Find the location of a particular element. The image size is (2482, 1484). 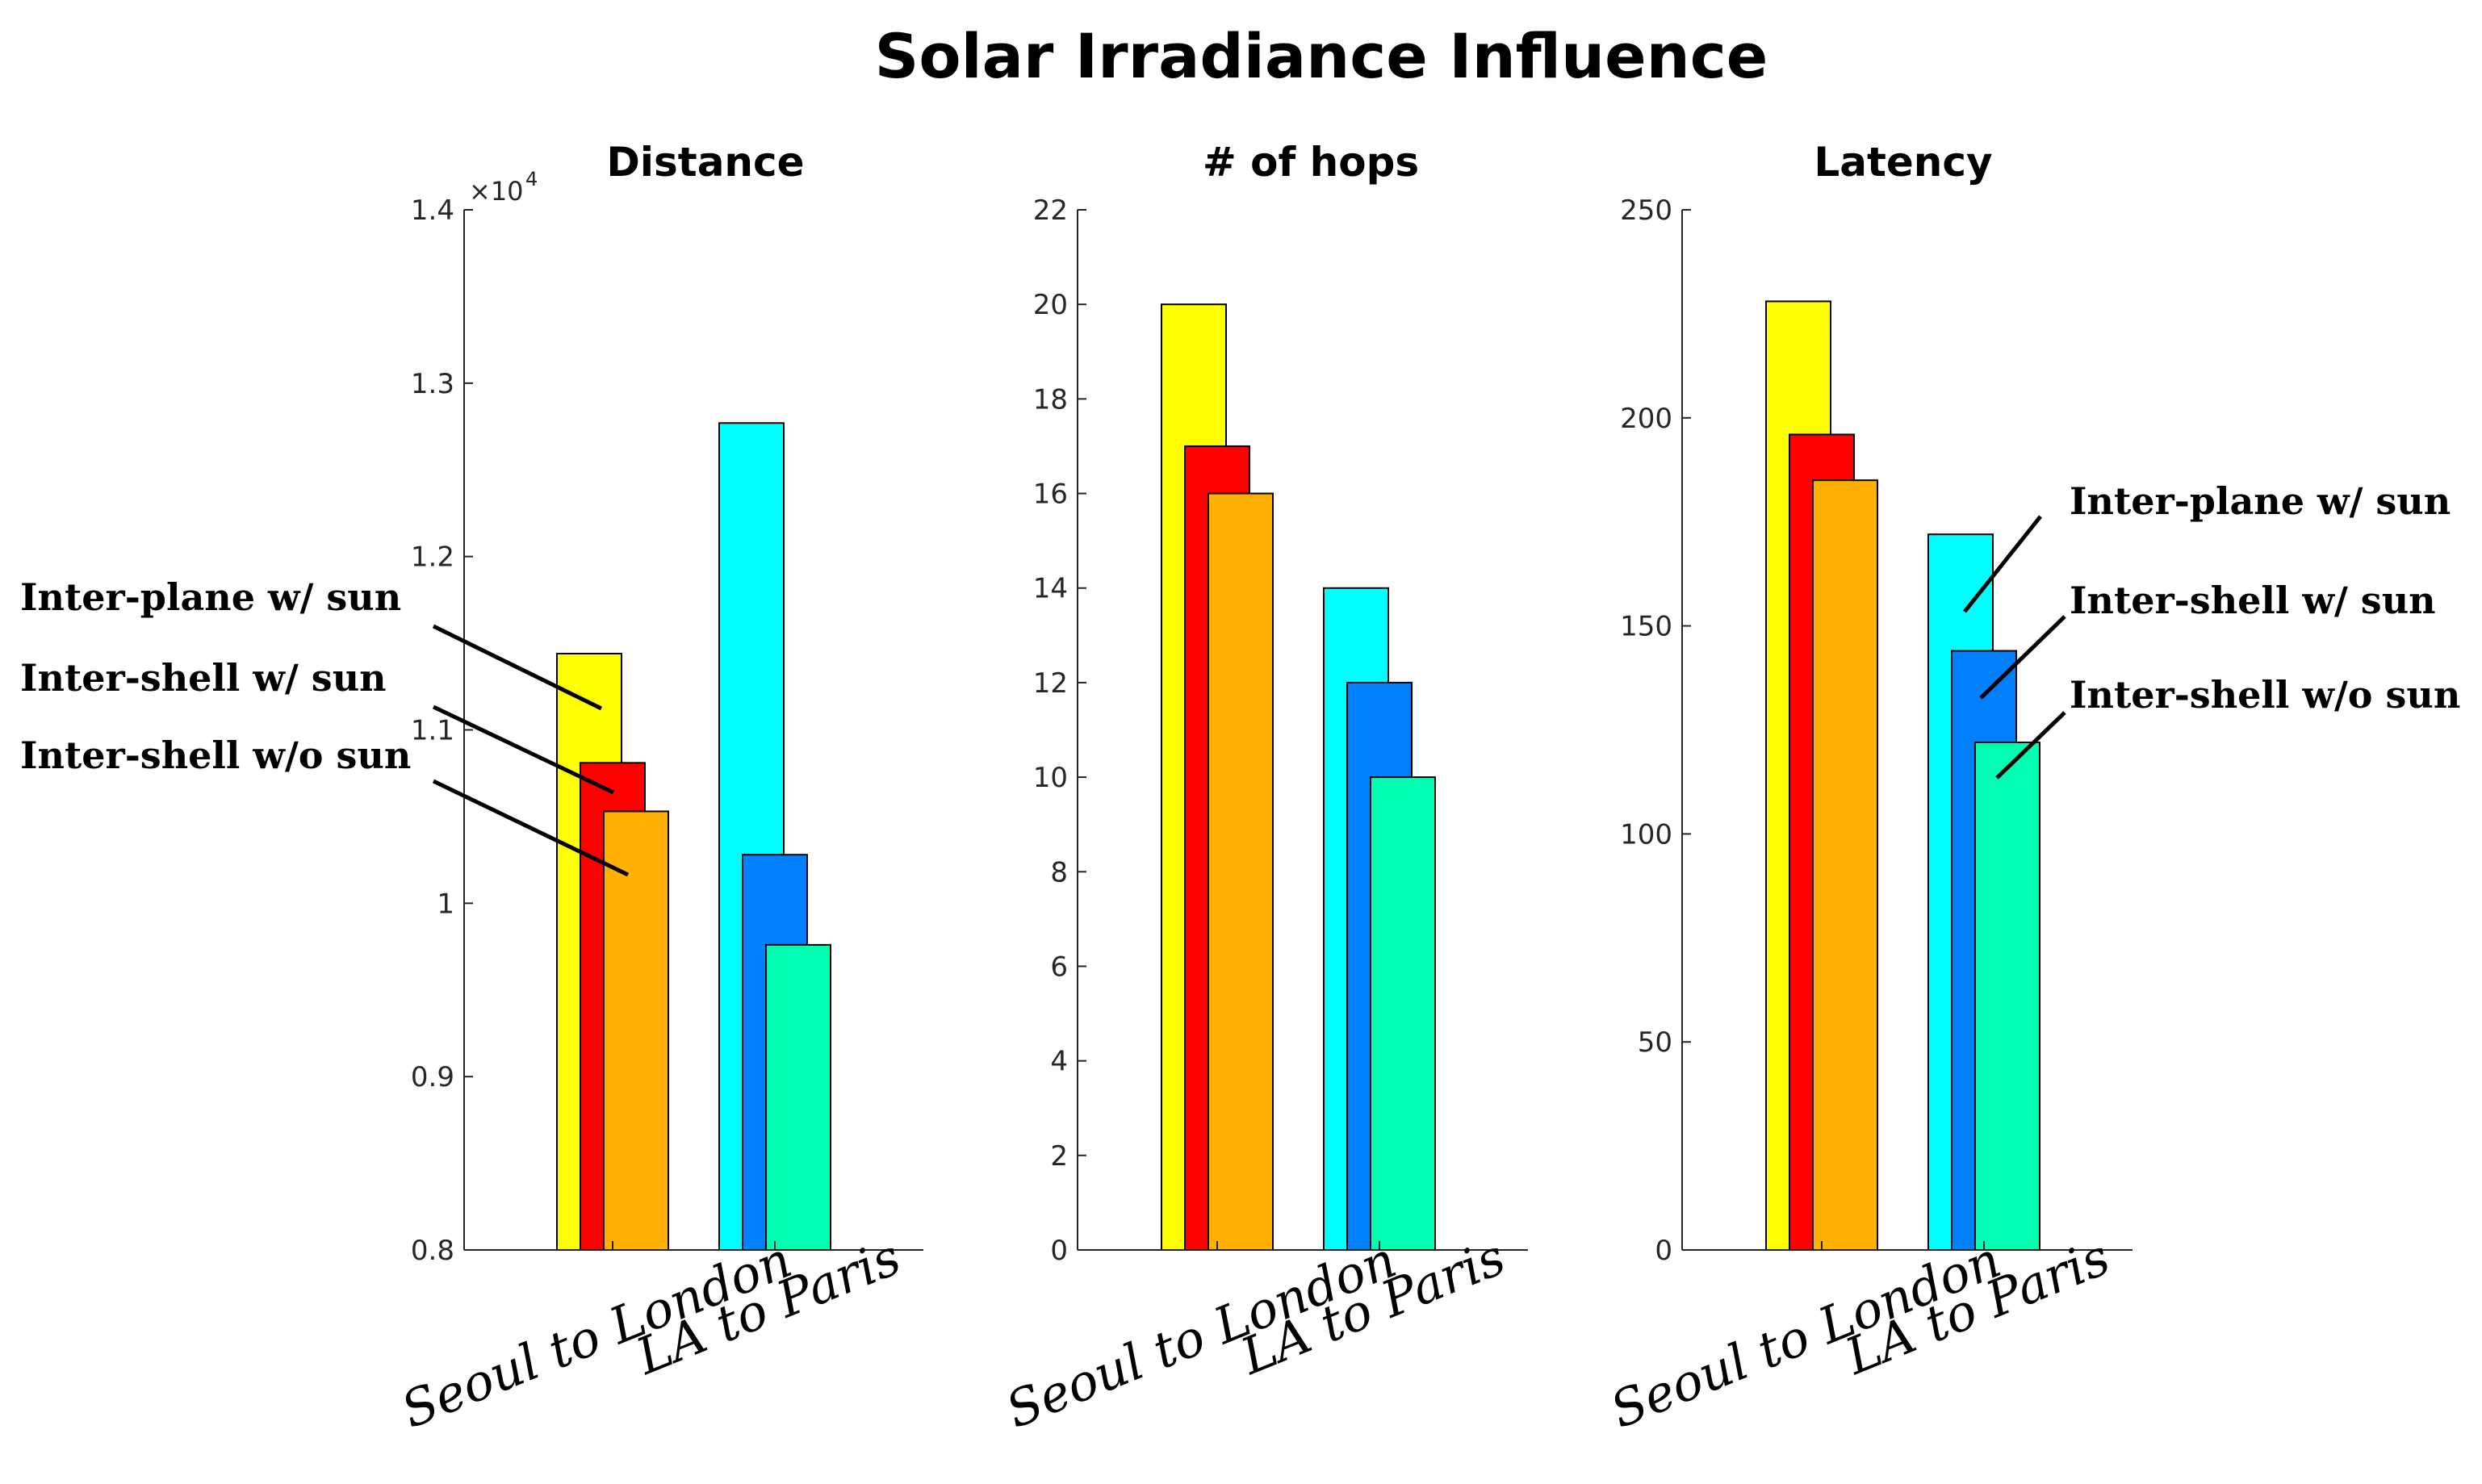

panel-title: Latency is located at coordinates (1903, 162).